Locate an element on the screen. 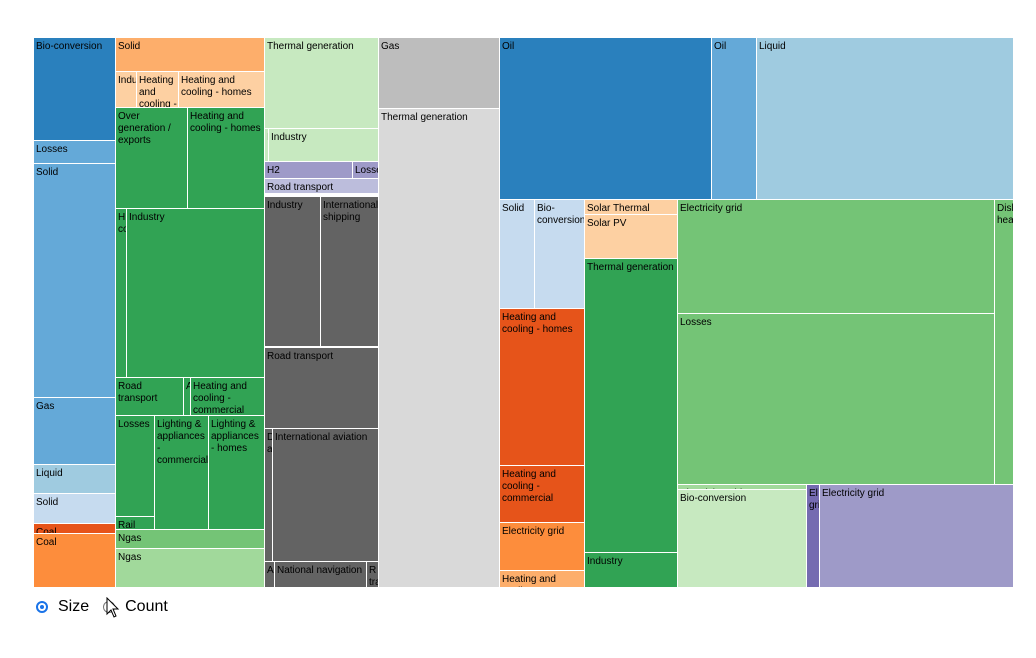  treemap-cell-label: H co is located at coordinates (122, 223).